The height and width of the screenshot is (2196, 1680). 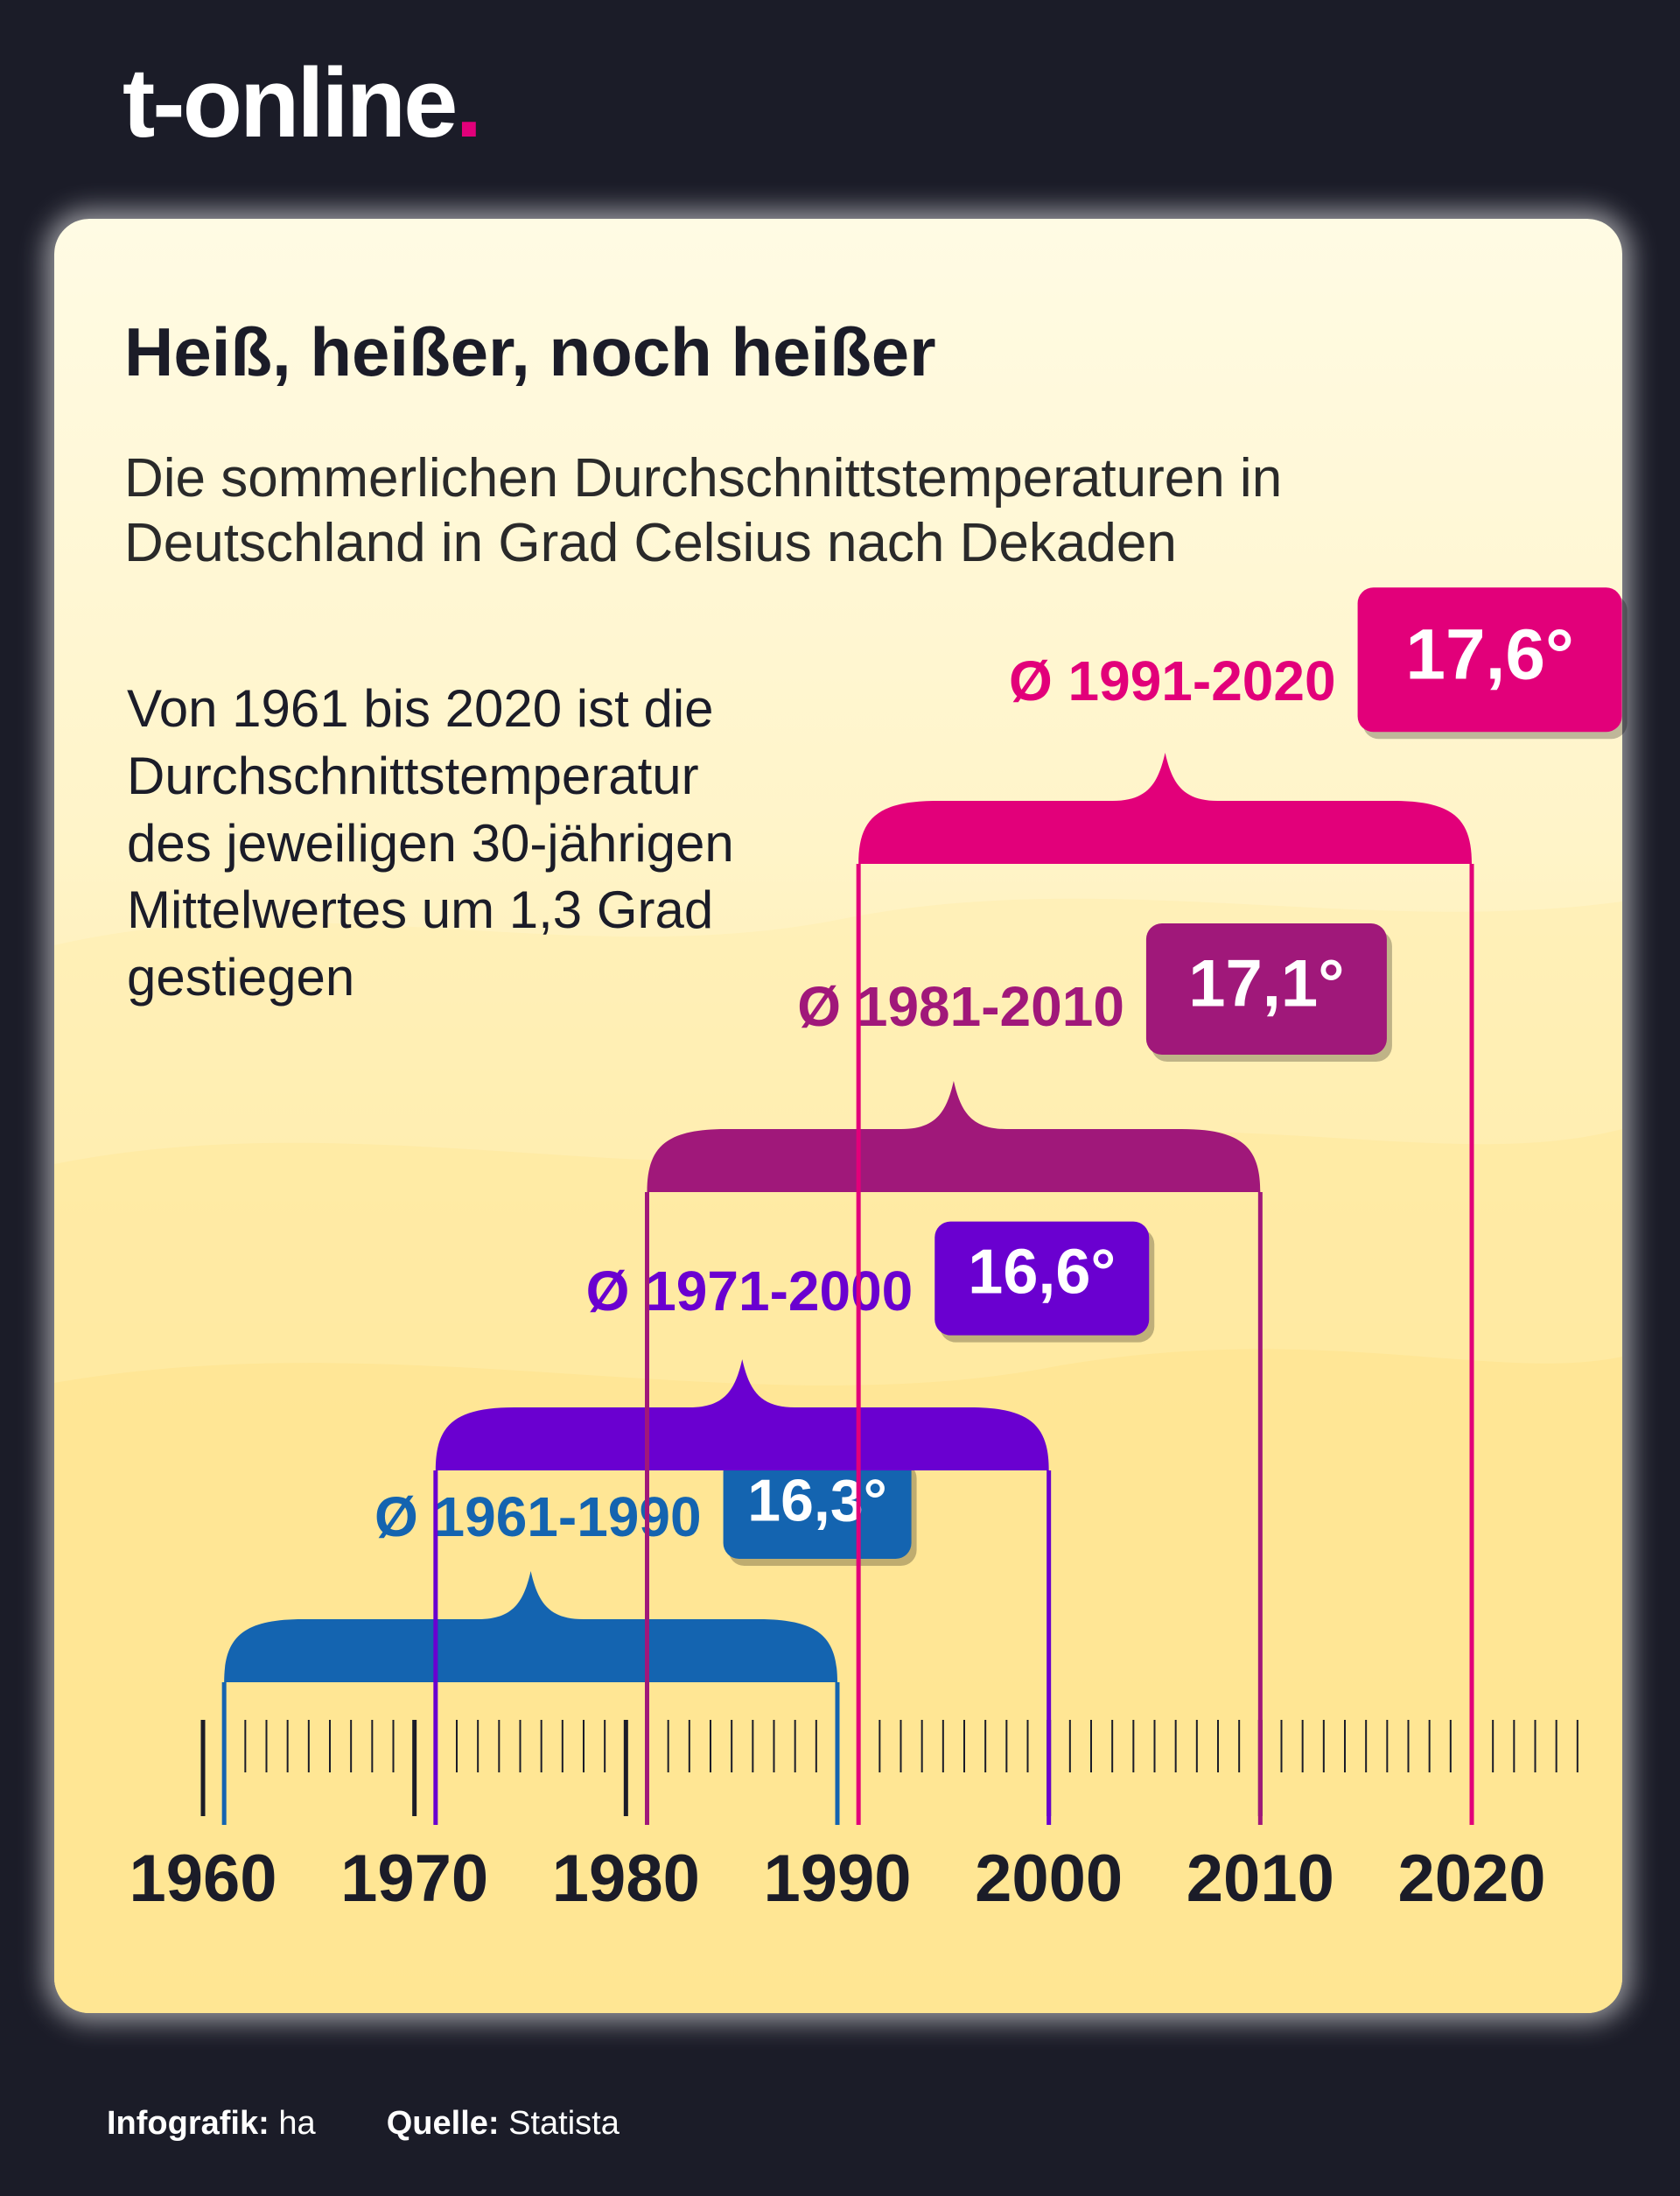 What do you see at coordinates (960, 1006) in the screenshot?
I see `series-label-2: Ø 1981-2010` at bounding box center [960, 1006].